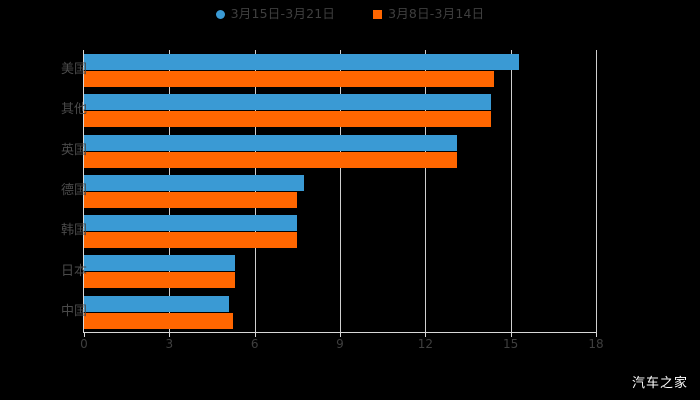  What do you see at coordinates (220, 14) in the screenshot?
I see `circle-marker-icon` at bounding box center [220, 14].